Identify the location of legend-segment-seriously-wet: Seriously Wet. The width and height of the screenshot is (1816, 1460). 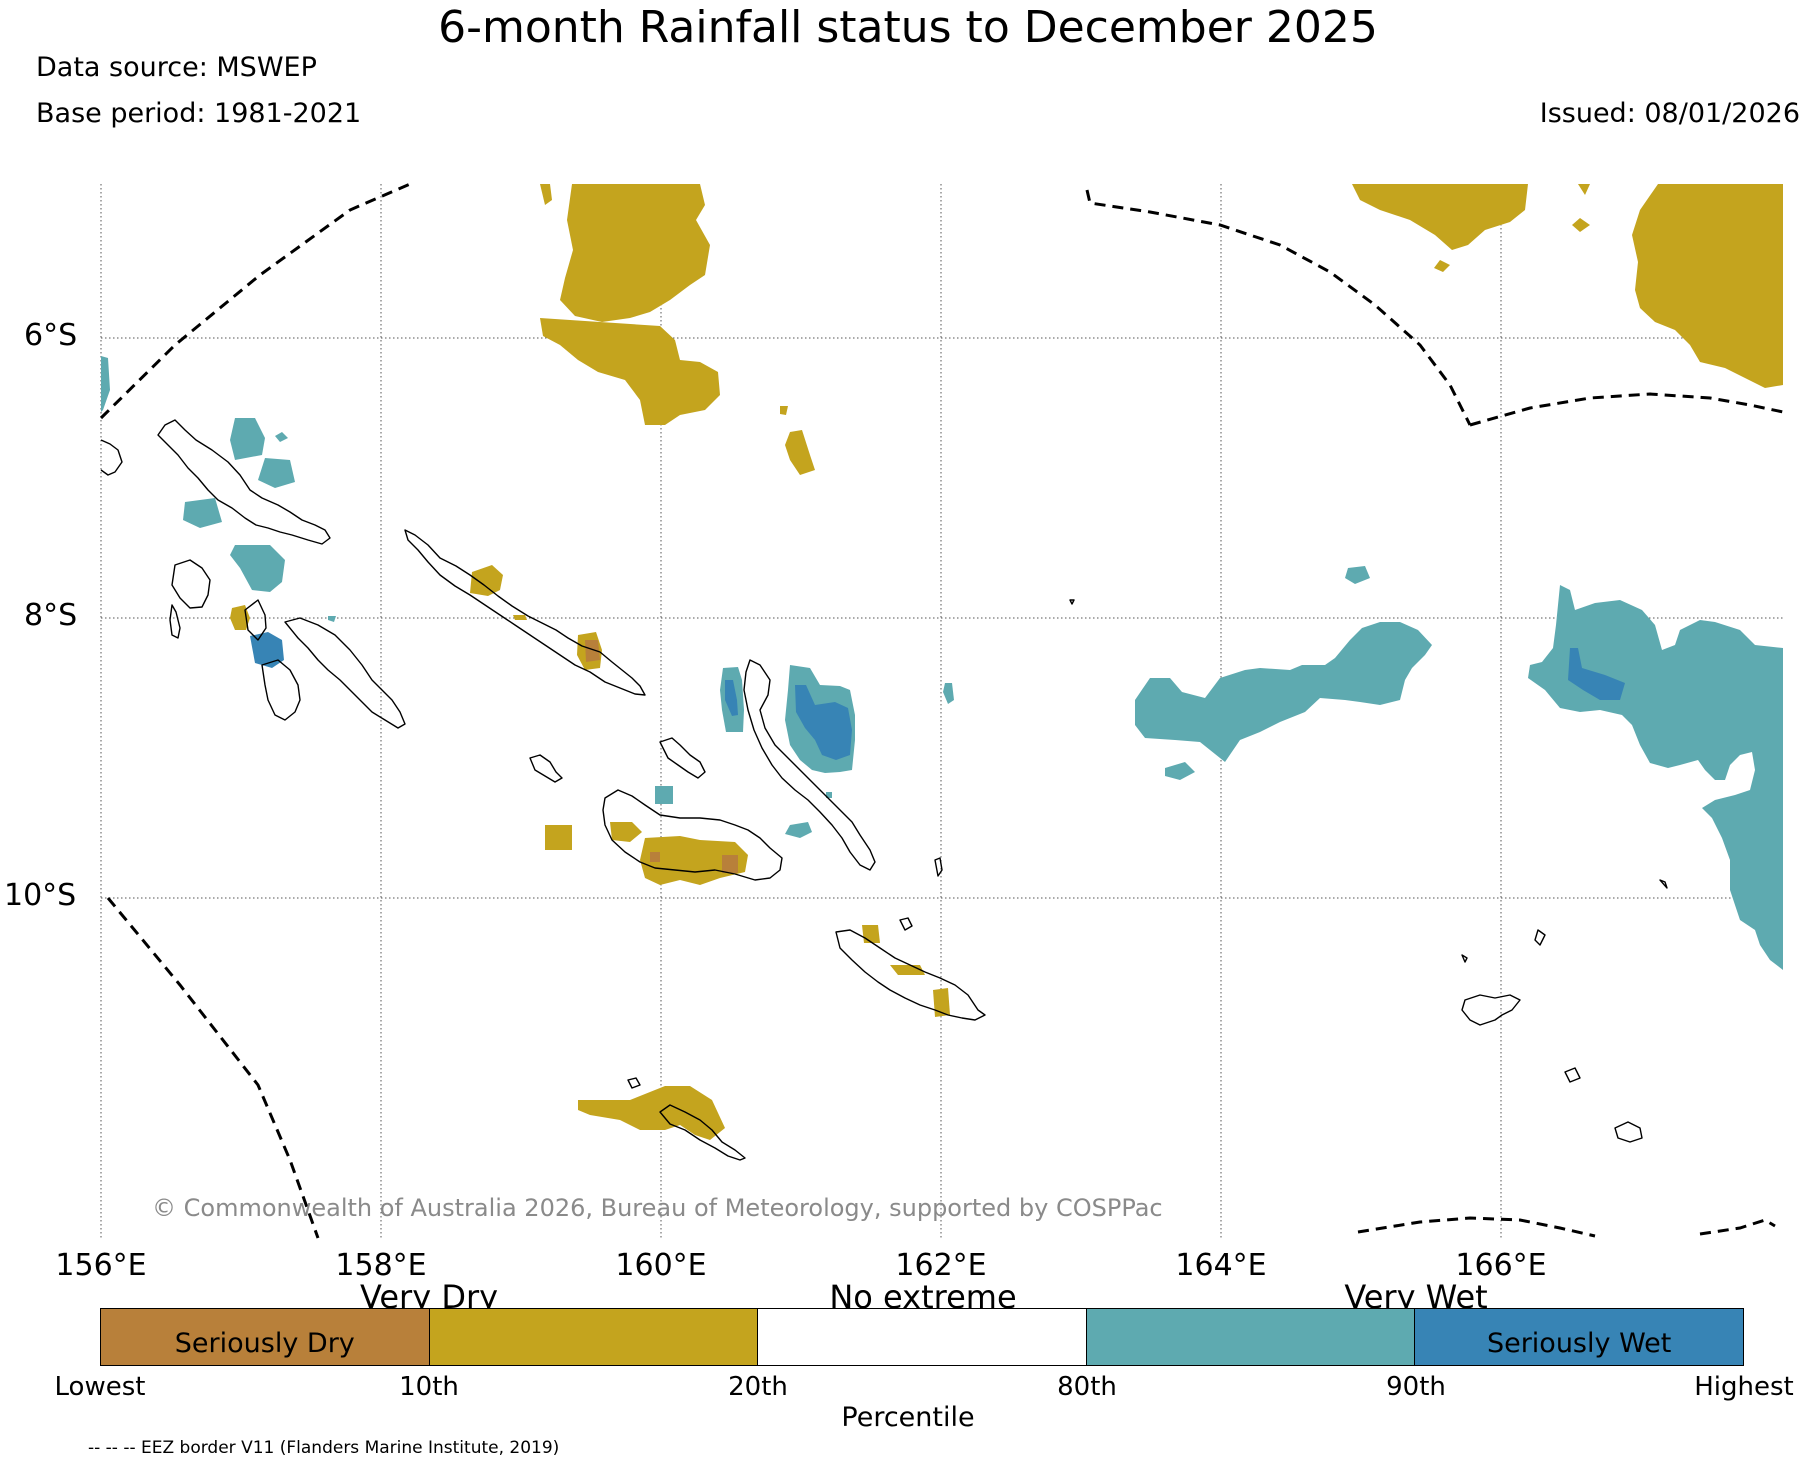
(1579, 1337).